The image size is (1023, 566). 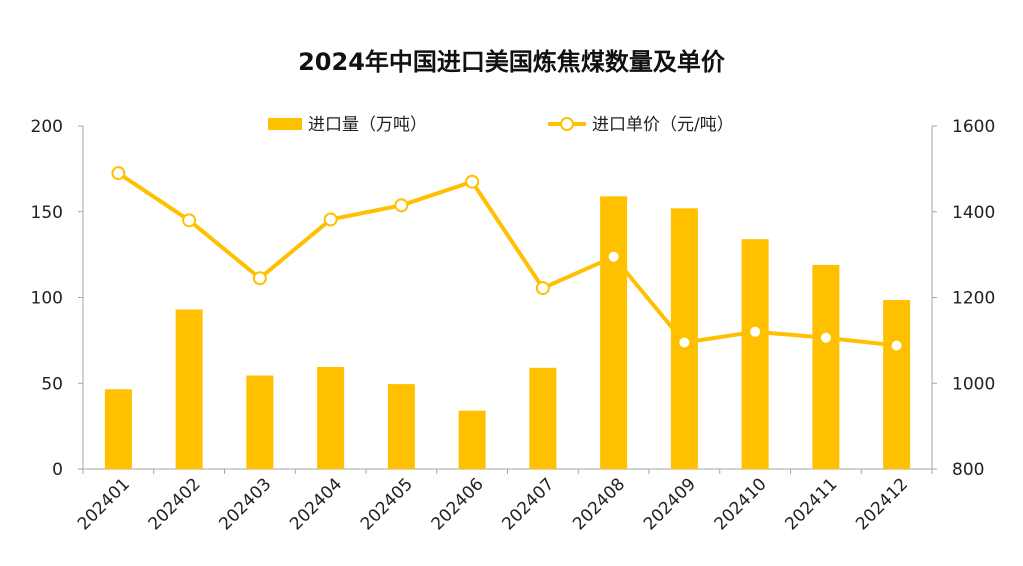 What do you see at coordinates (663, 125) in the screenshot?
I see `legend-line-label: 进口单价（元/吨）` at bounding box center [663, 125].